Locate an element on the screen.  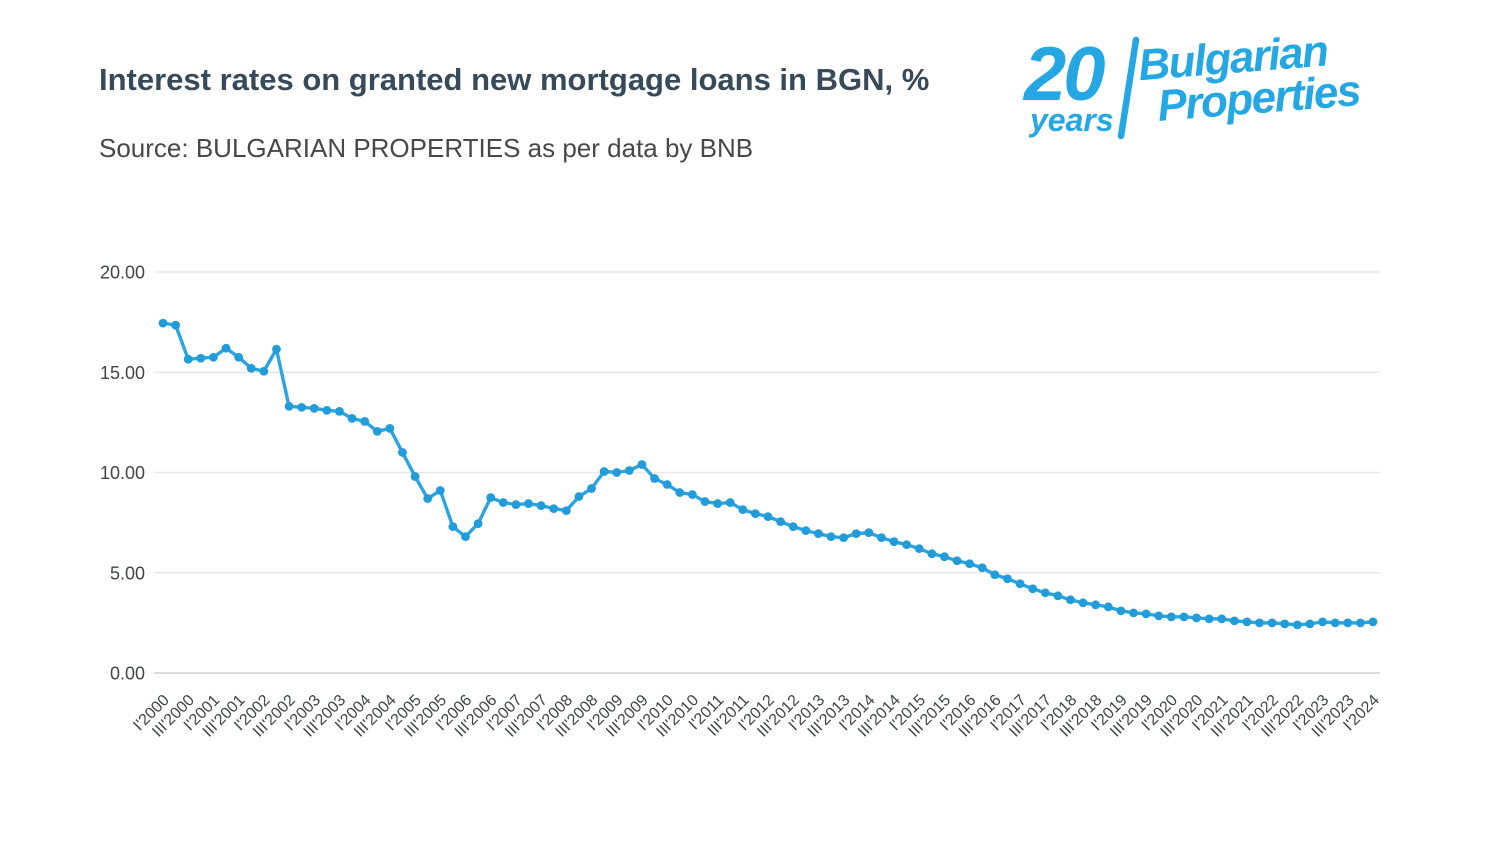
data-point: I'2013: 6.95 is located at coordinates (818, 534).